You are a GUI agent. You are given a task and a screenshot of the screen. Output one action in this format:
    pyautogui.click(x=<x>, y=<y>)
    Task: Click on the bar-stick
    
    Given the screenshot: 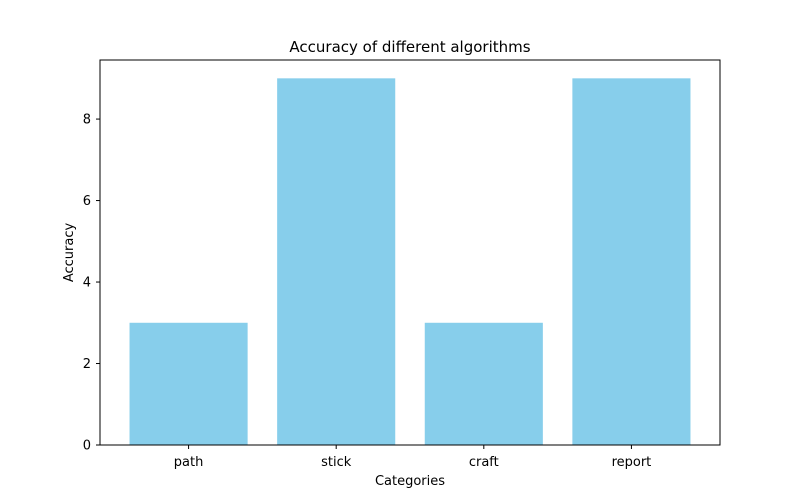 What is the action you would take?
    pyautogui.click(x=336, y=261)
    